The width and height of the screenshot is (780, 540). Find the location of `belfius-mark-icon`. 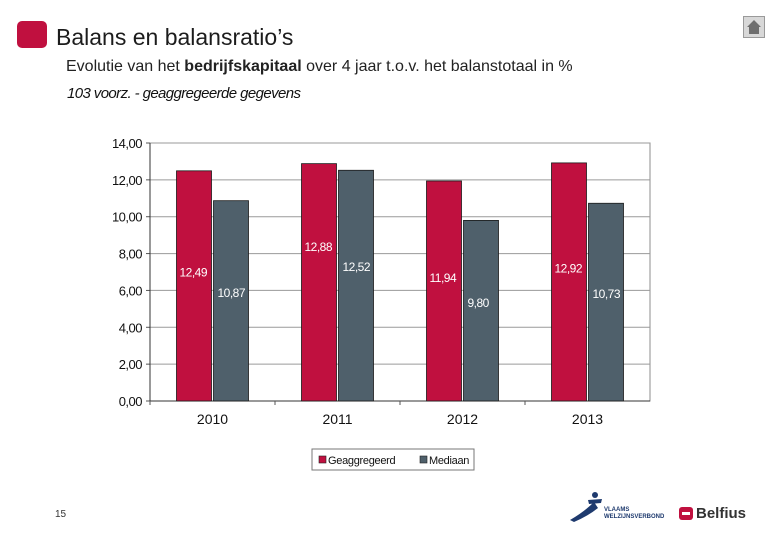

belfius-mark-icon is located at coordinates (686, 513).